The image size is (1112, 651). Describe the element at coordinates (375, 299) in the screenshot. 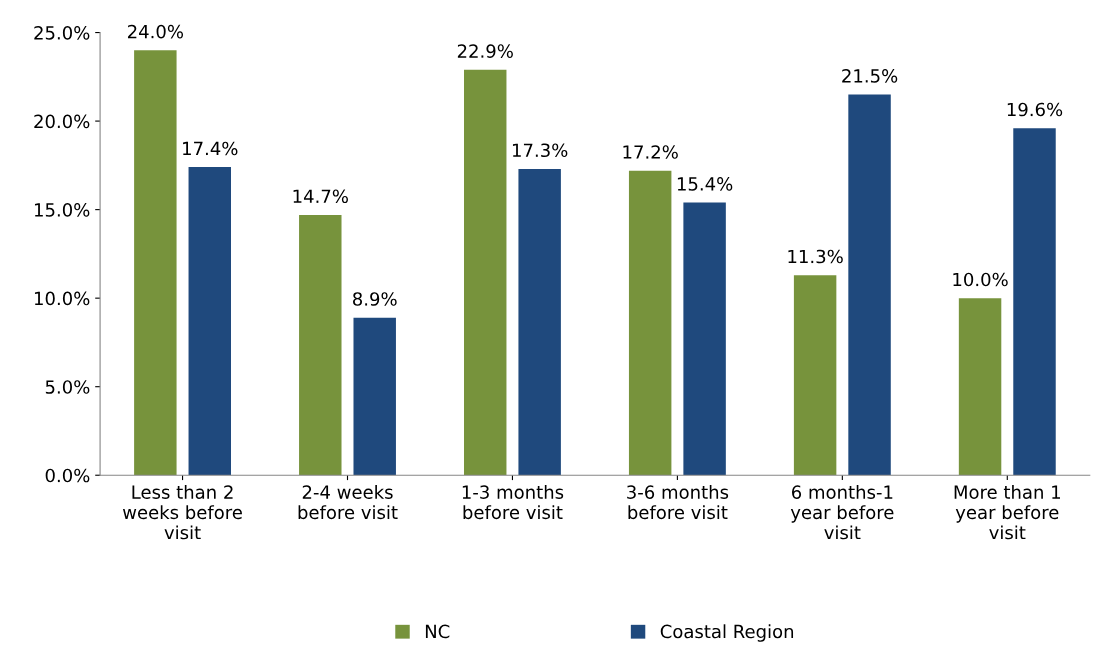

I see `data-label: 8.9%` at that location.